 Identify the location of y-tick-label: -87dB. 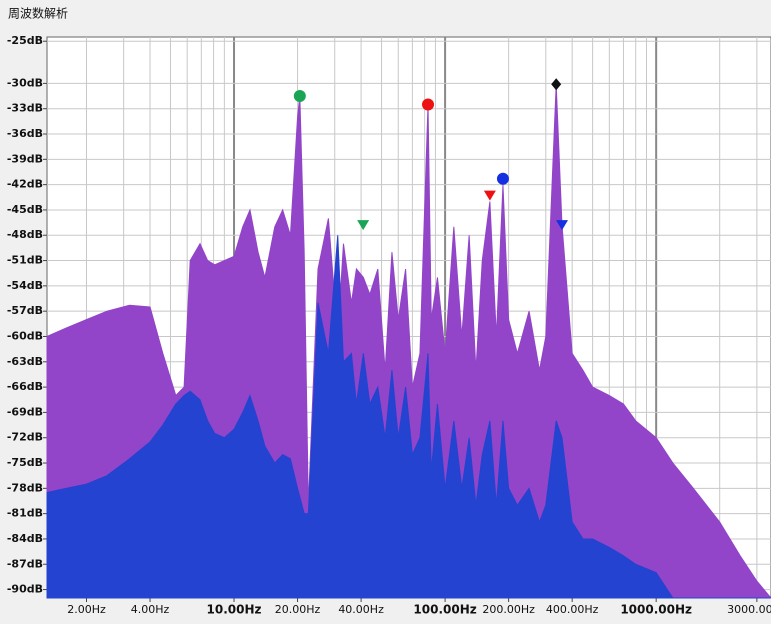
(25, 563).